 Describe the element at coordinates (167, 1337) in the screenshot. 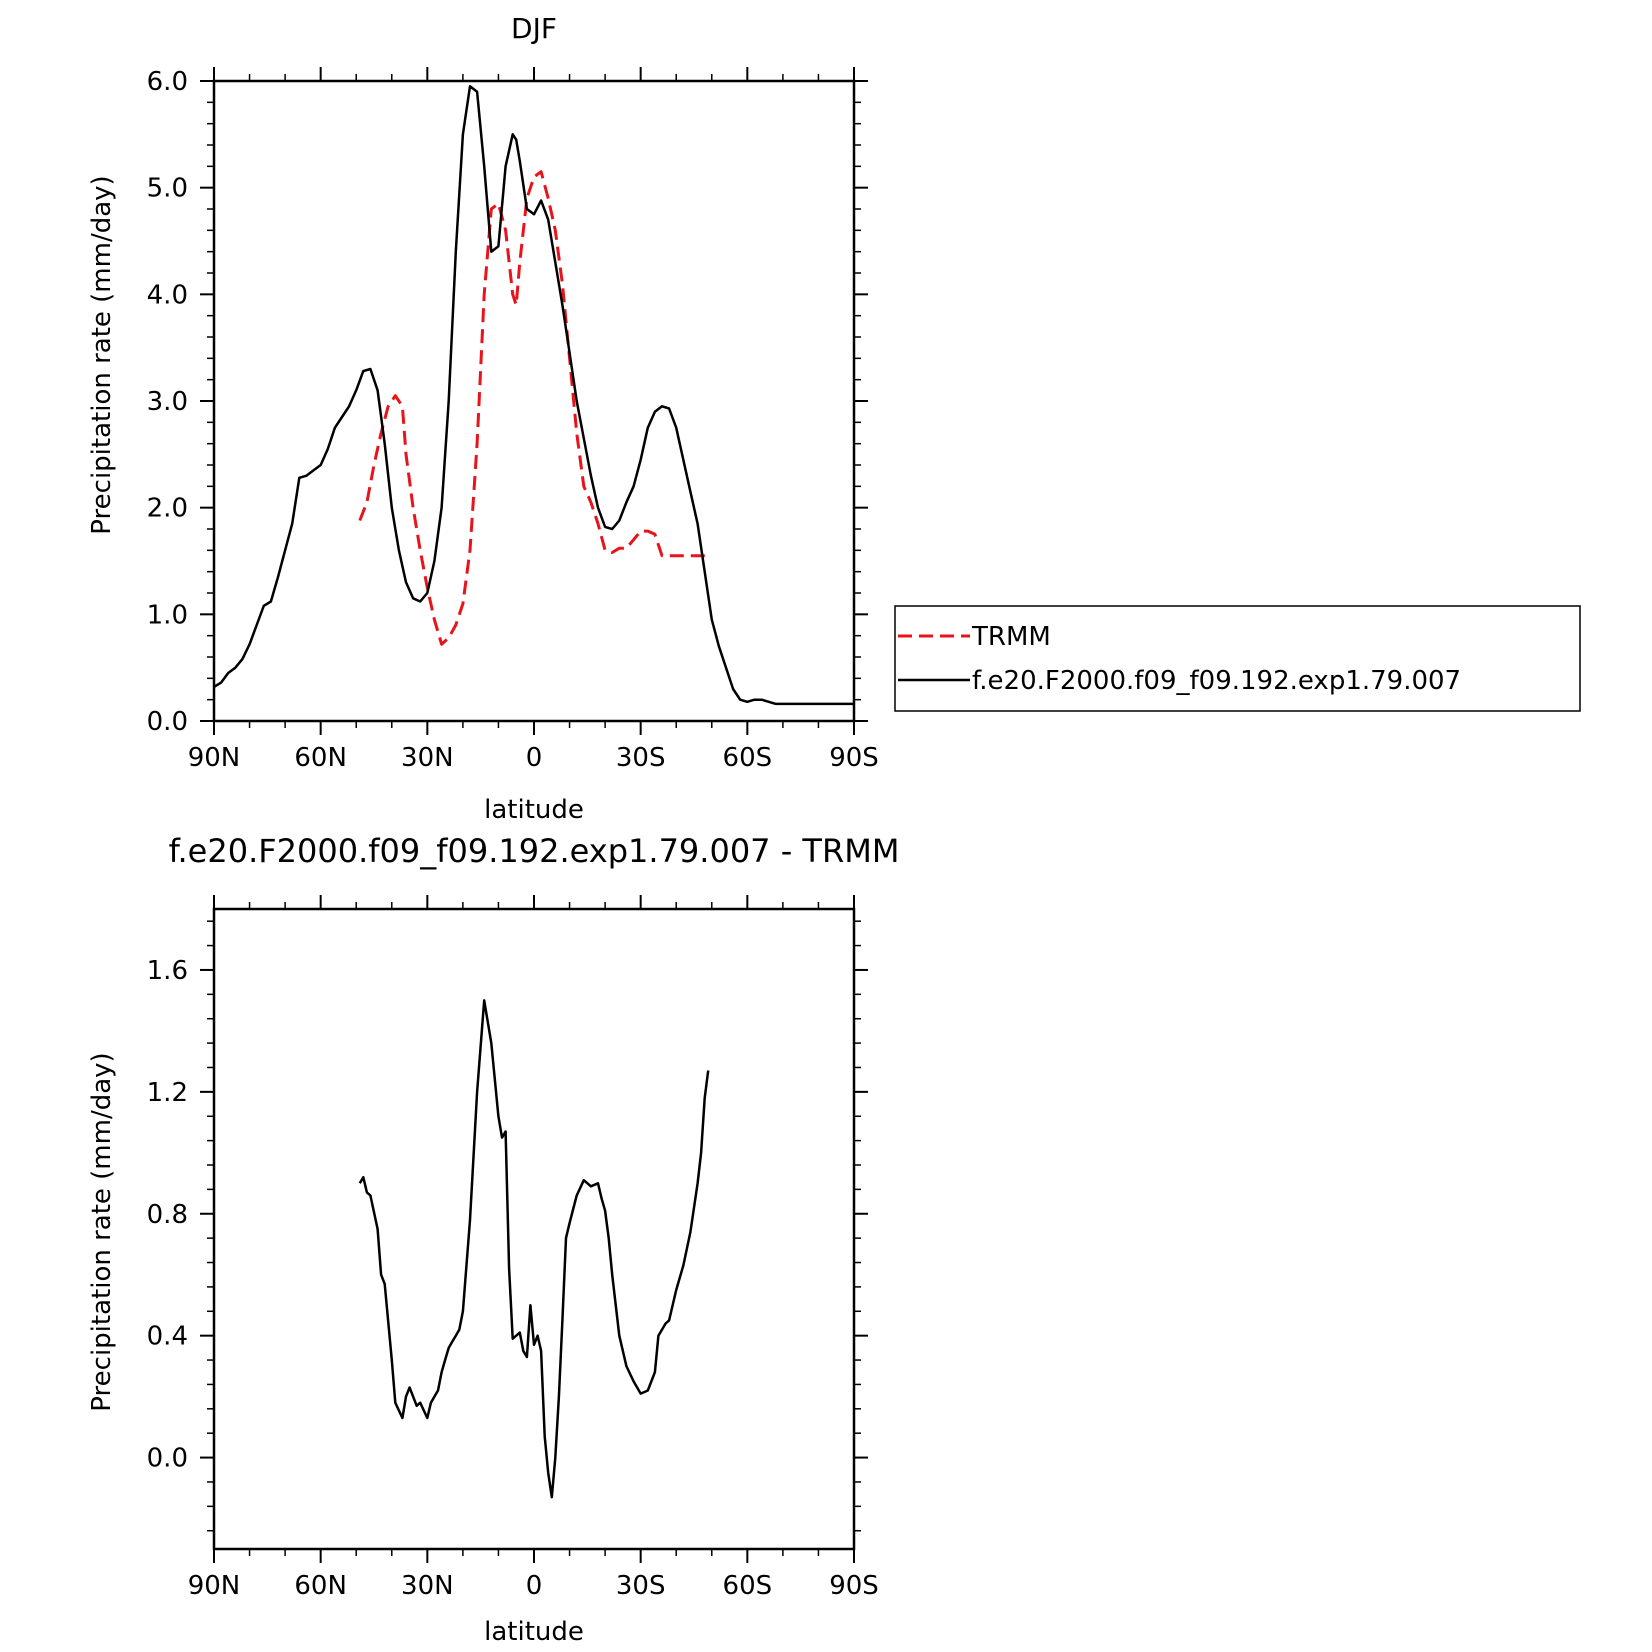

I see `y-tick-label: 0.4` at that location.